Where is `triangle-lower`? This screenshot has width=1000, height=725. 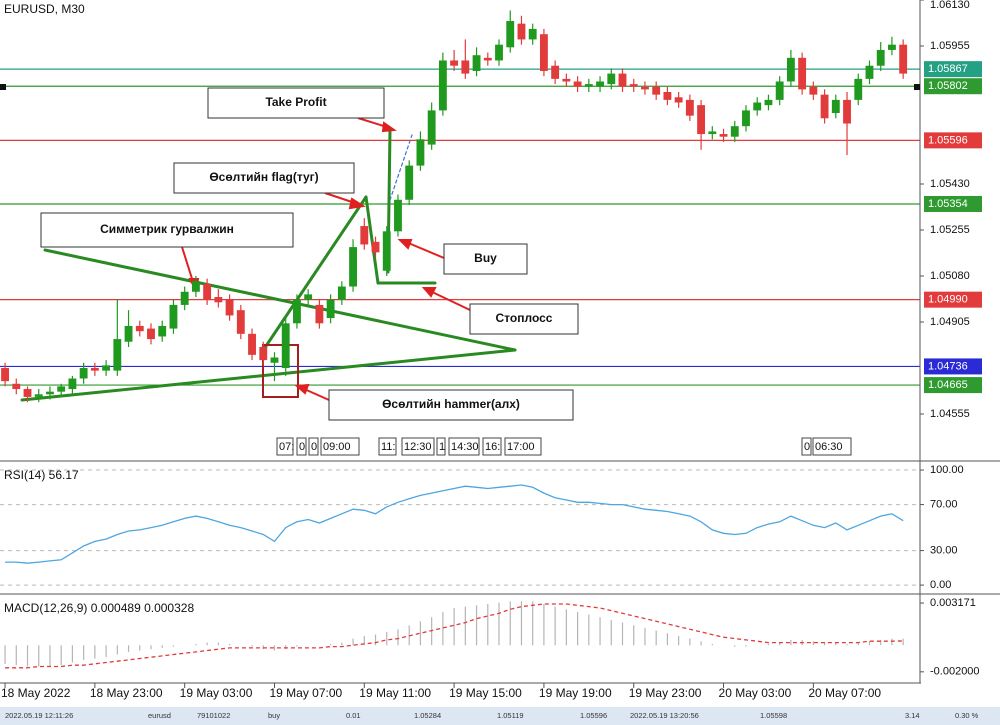 triangle-lower is located at coordinates (268, 375).